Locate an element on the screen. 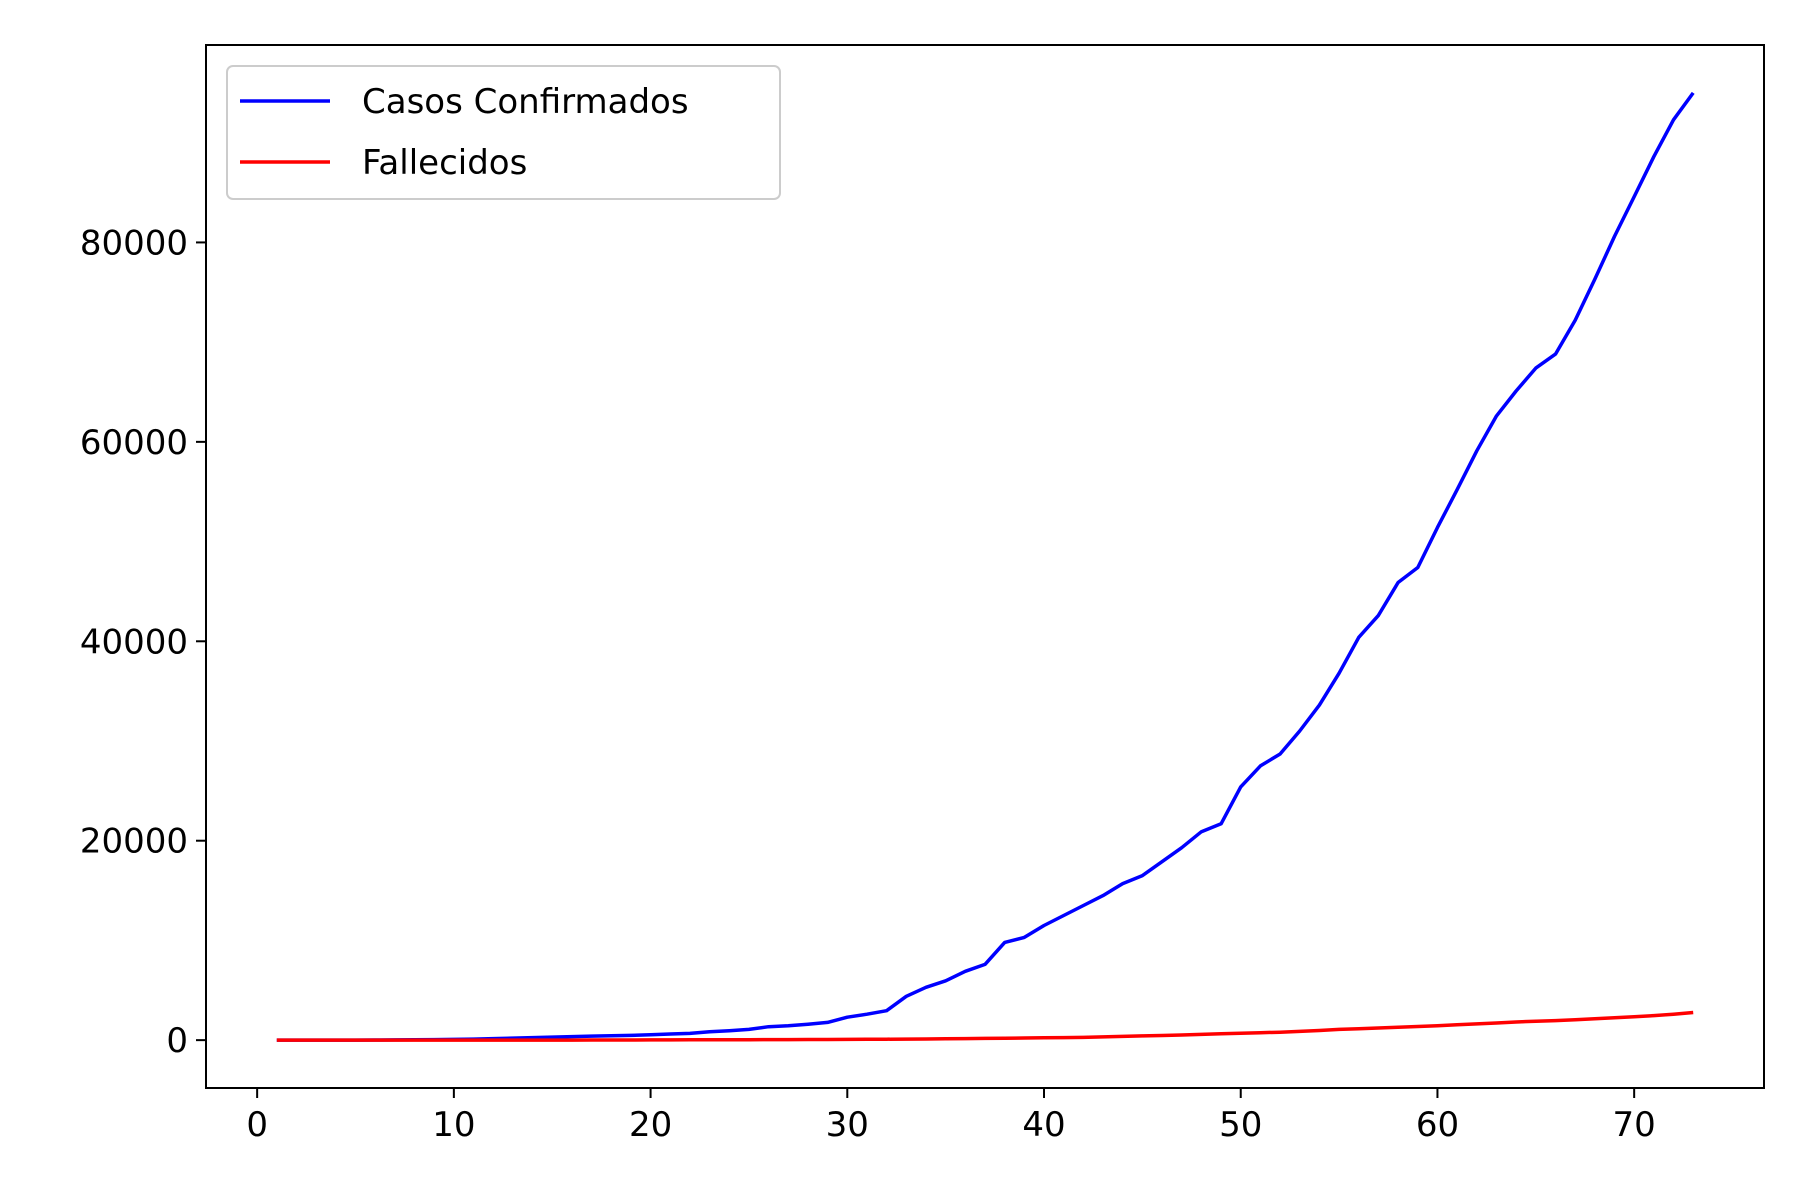 Image resolution: width=1800 pixels, height=1200 pixels. legend-label-0: Casos Confirmados is located at coordinates (525, 102).